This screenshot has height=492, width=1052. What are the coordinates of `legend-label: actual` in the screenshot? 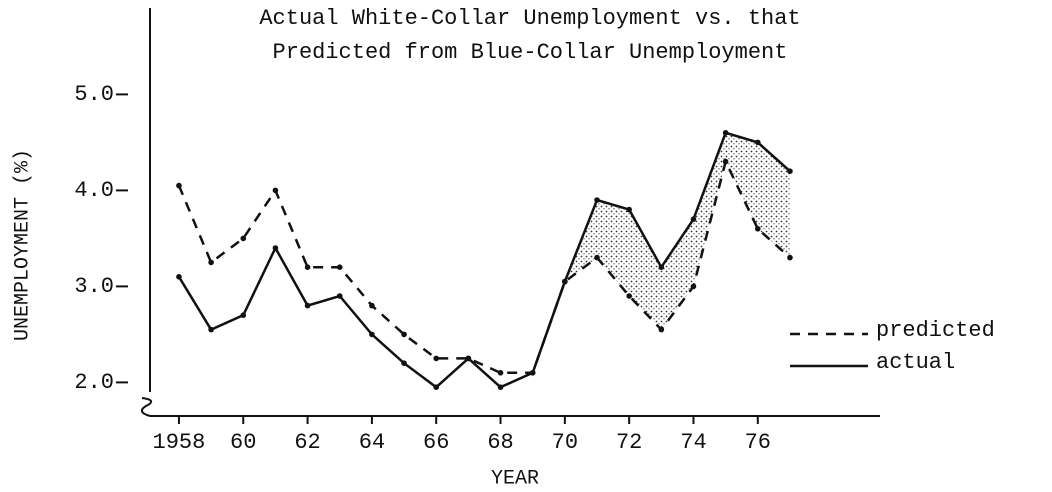 It's located at (915, 362).